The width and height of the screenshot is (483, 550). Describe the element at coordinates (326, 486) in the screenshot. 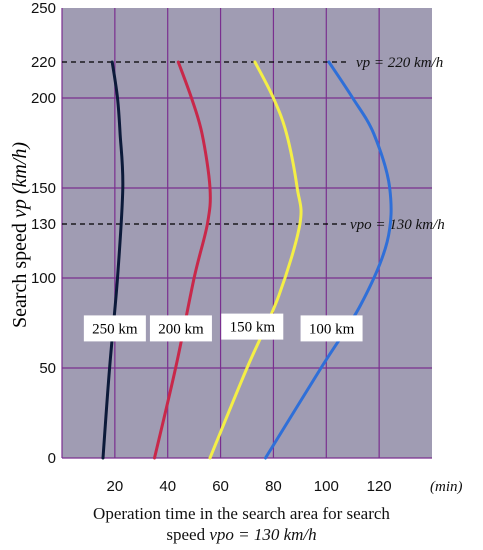

I see `x-tick-label: 100` at that location.